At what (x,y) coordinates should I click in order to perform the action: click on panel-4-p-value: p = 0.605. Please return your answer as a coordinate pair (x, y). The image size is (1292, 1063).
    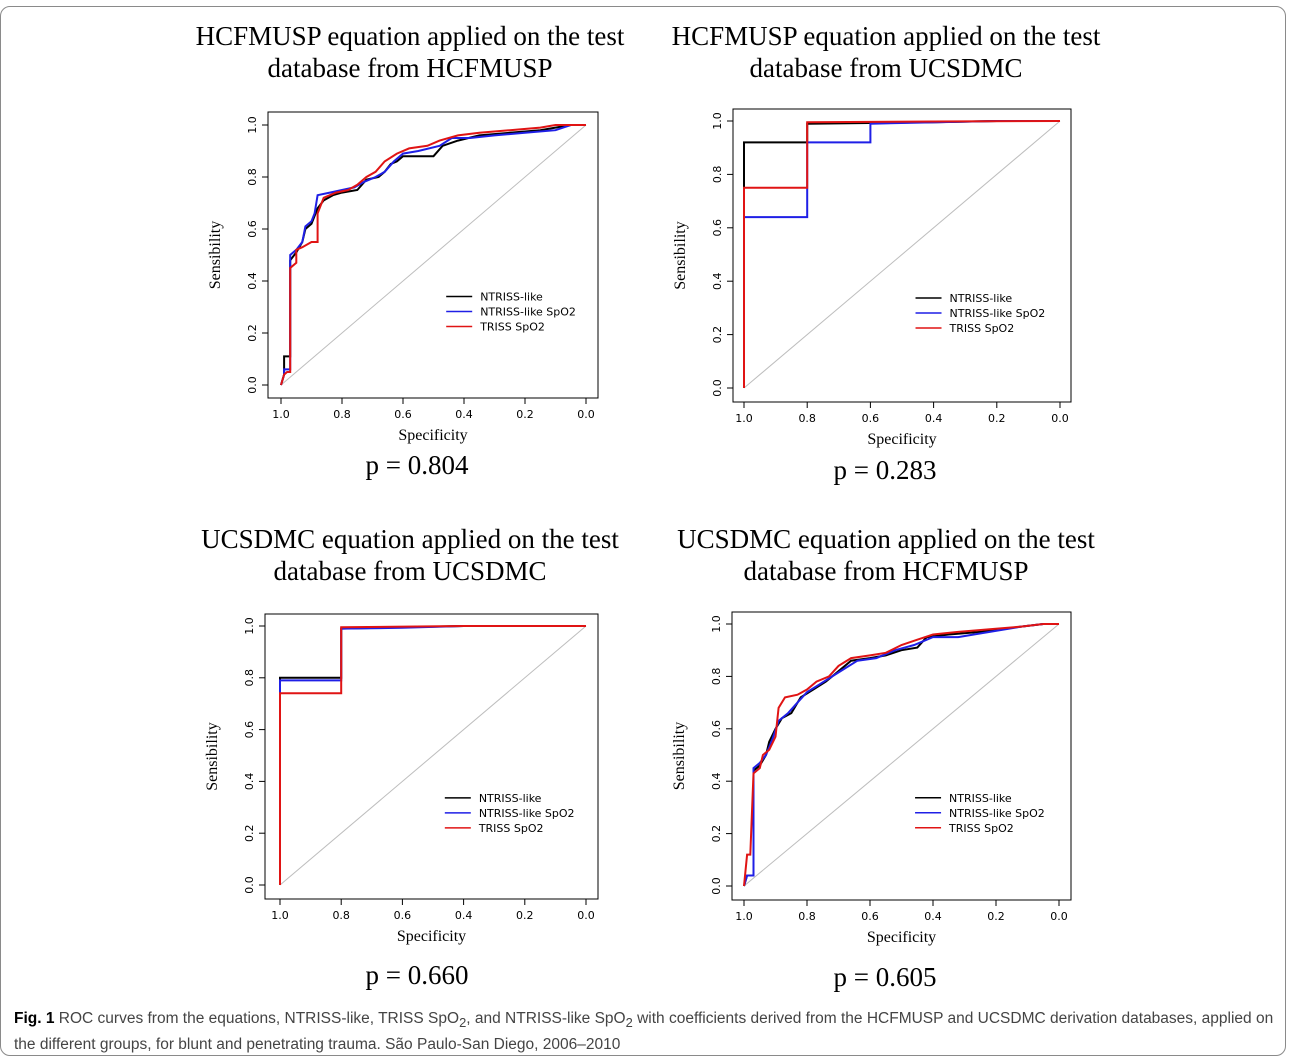
    Looking at the image, I should click on (885, 977).